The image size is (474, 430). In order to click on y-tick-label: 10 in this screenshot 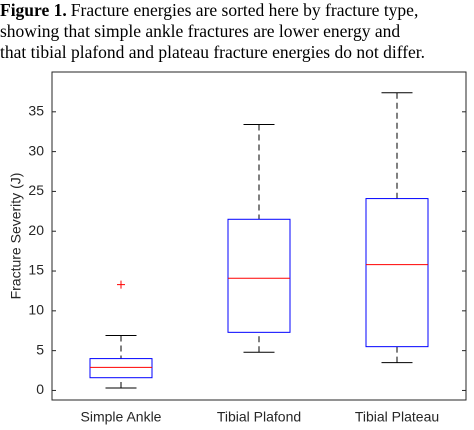, I will do `click(36, 310)`.